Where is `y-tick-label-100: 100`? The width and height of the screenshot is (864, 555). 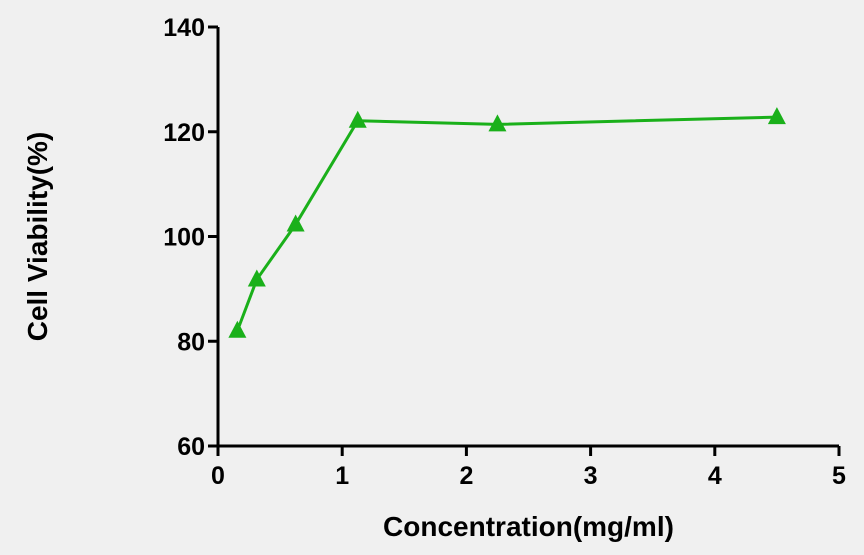
y-tick-label-100: 100 is located at coordinates (184, 238).